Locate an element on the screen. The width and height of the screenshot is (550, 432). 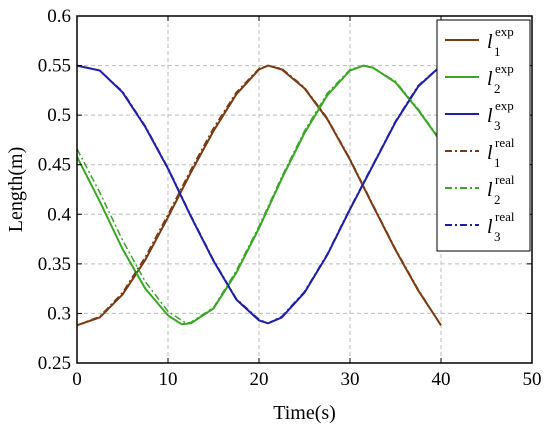
x-tick-label: 10 is located at coordinates (168, 379).